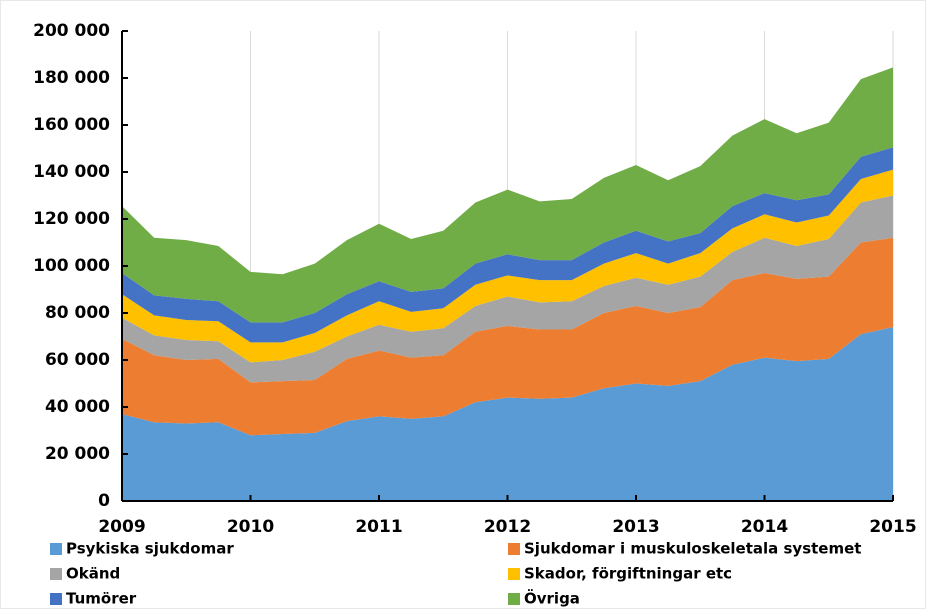  Describe the element at coordinates (71, 125) in the screenshot. I see `y-tick-label: 160 000` at that location.